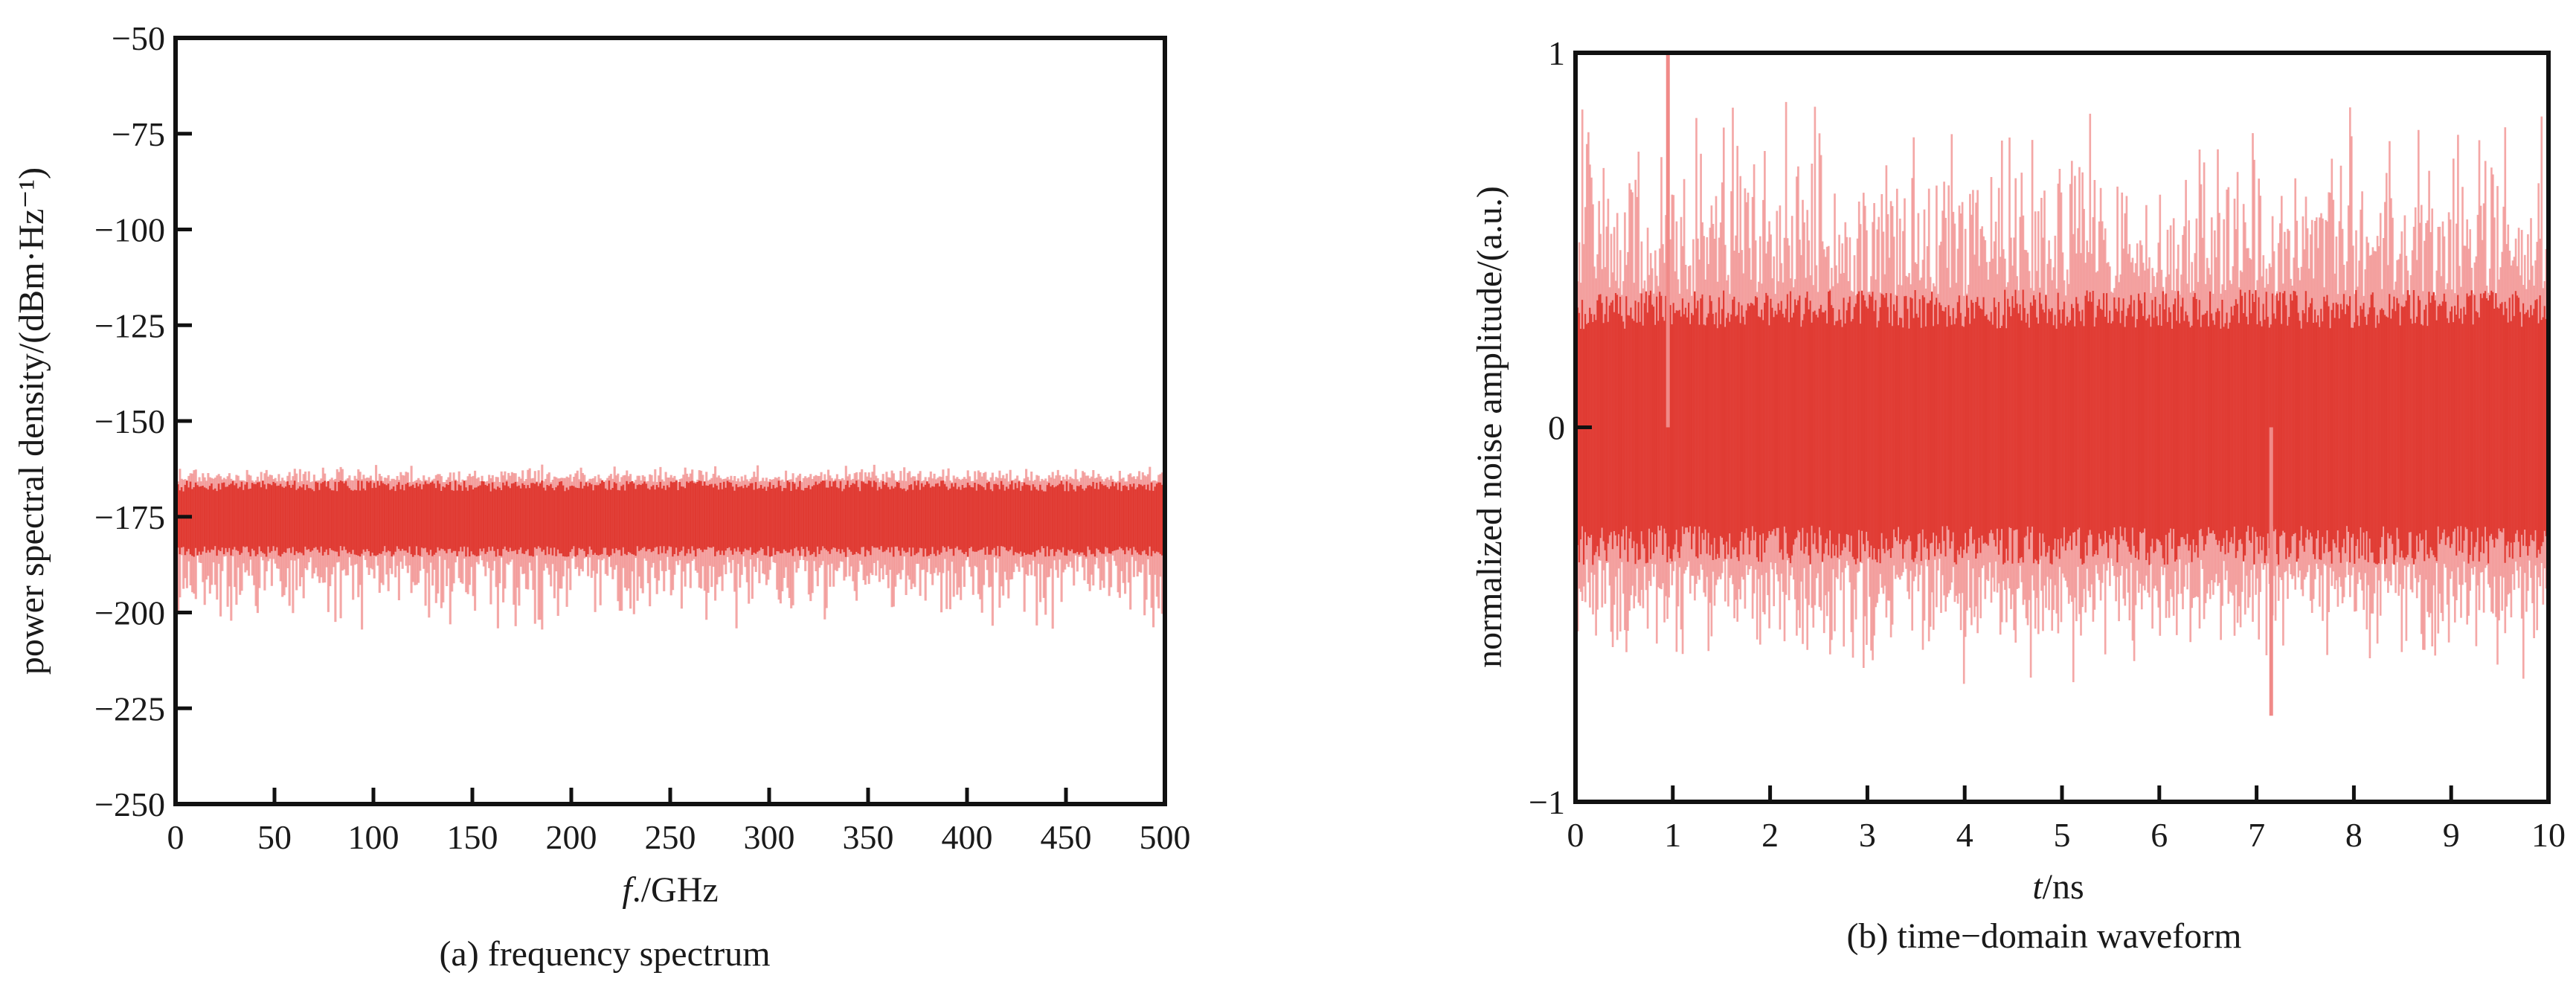 Image resolution: width=2576 pixels, height=990 pixels. I want to click on waveform-y-tick-label: 0, so click(1556, 428).